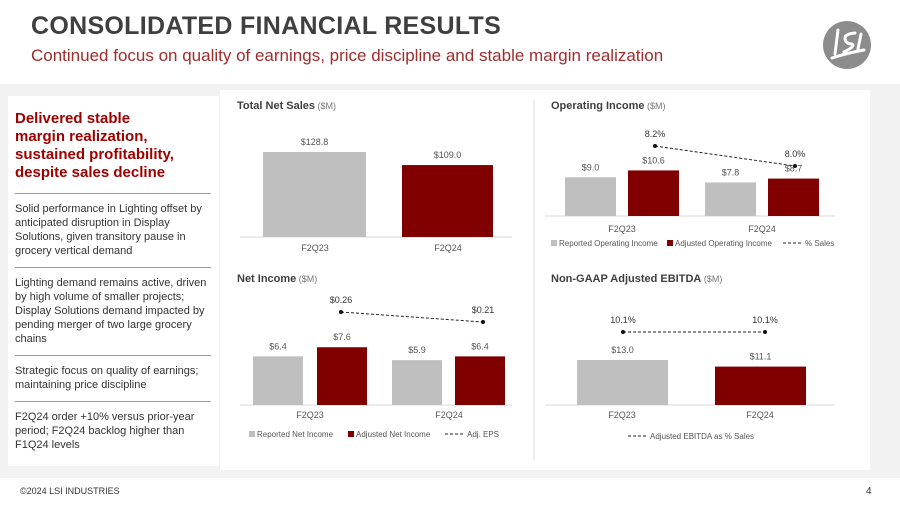 This screenshot has height=506, width=900. Describe the element at coordinates (450, 492) in the screenshot. I see `slide-footer` at that location.